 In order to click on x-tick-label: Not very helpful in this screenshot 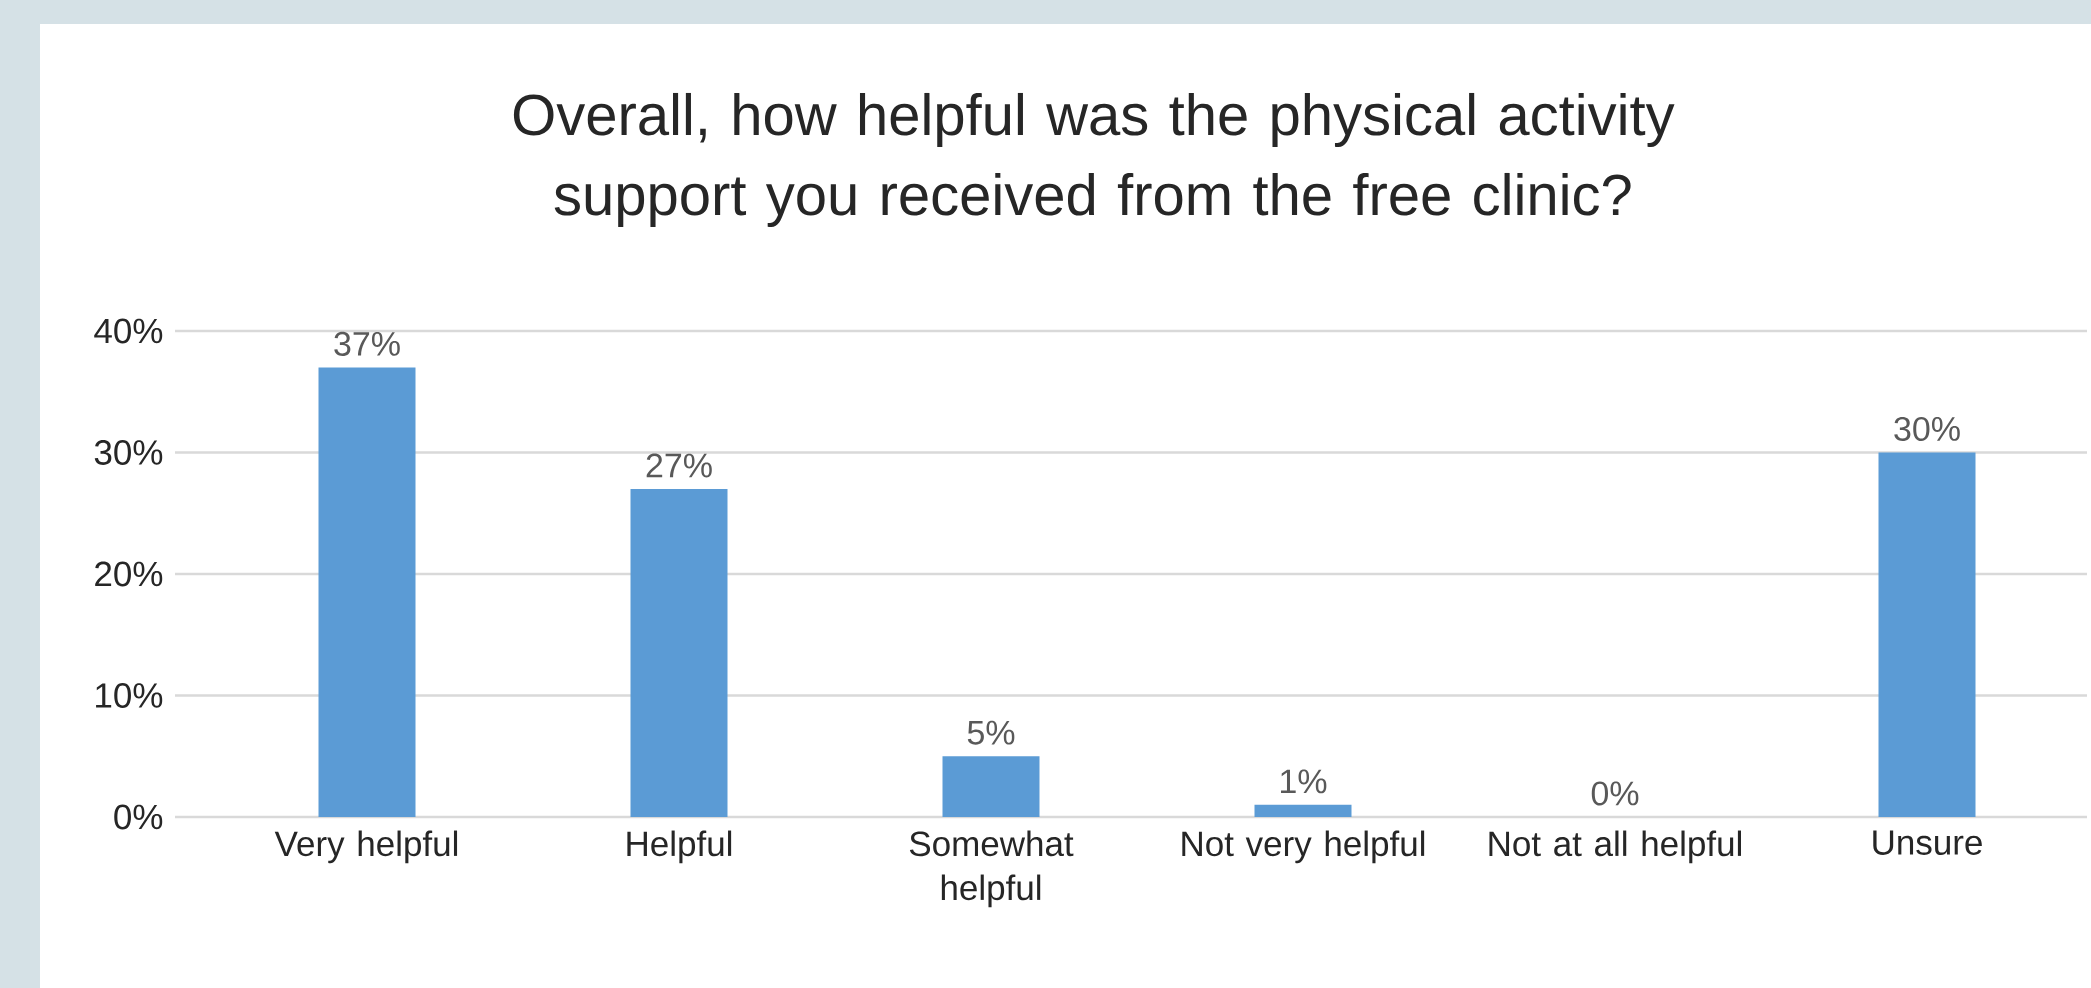, I will do `click(1303, 847)`.